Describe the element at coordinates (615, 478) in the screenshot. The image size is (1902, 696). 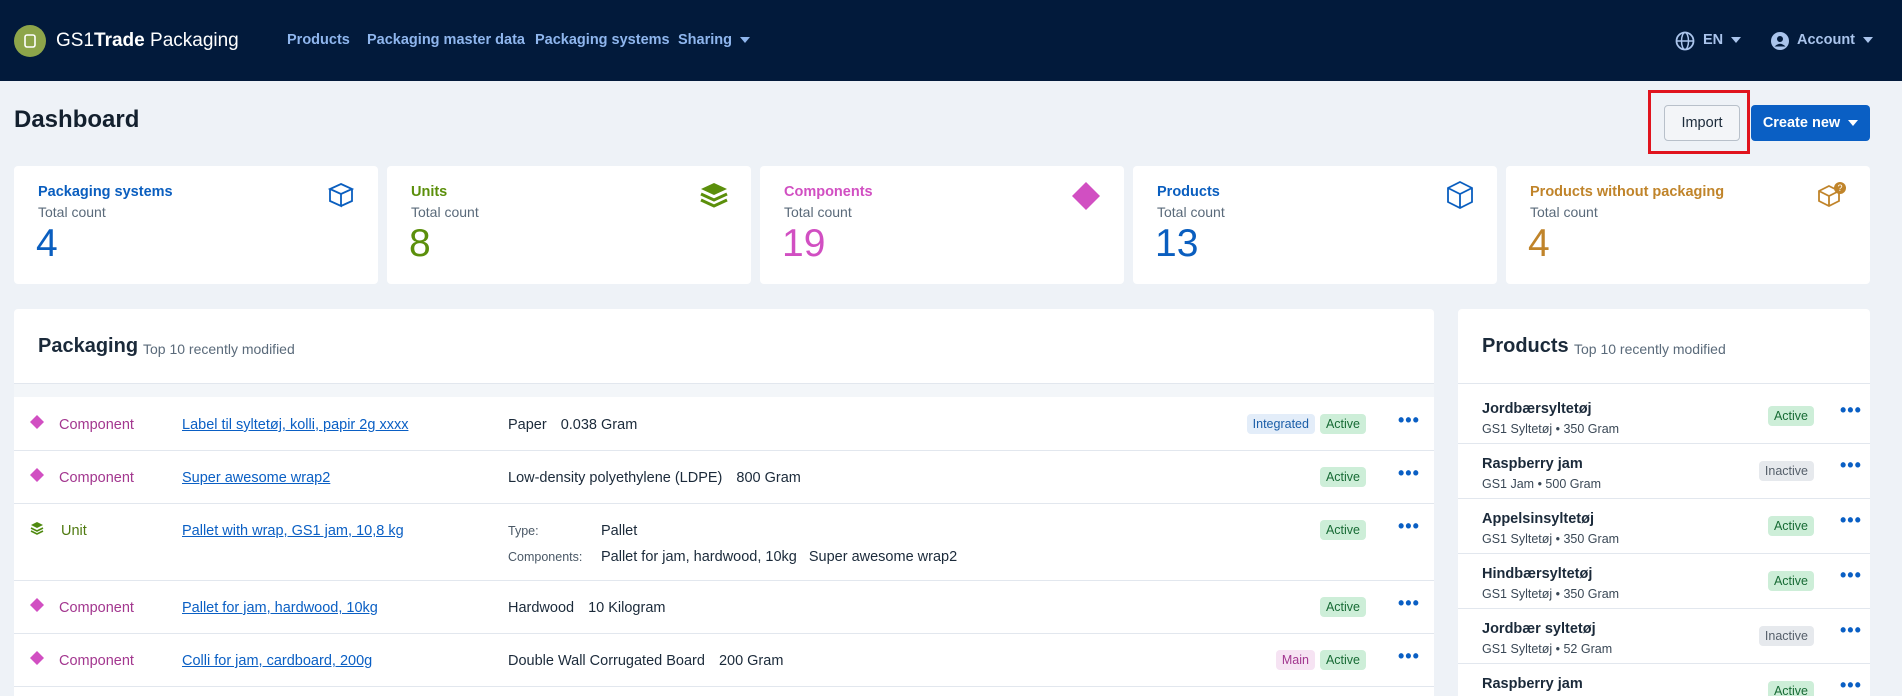
I see `material: Low-density polyethylene (LDPE)` at that location.